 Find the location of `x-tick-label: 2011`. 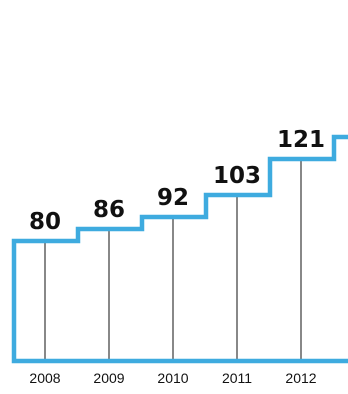

x-tick-label: 2011 is located at coordinates (237, 378).